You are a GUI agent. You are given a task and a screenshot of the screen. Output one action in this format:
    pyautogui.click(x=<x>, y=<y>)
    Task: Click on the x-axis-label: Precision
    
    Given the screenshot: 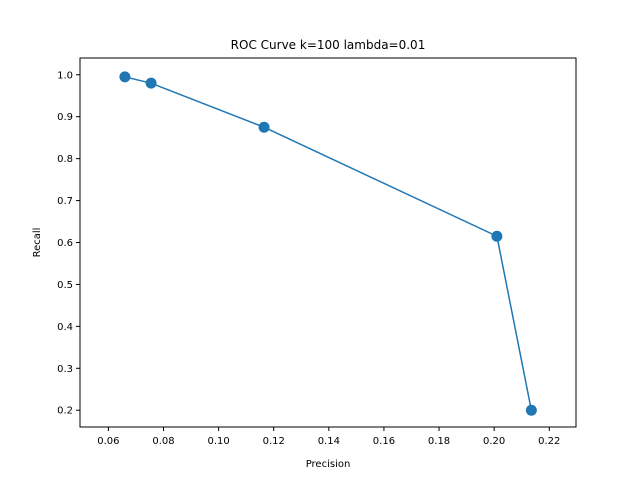 What is the action you would take?
    pyautogui.click(x=328, y=464)
    